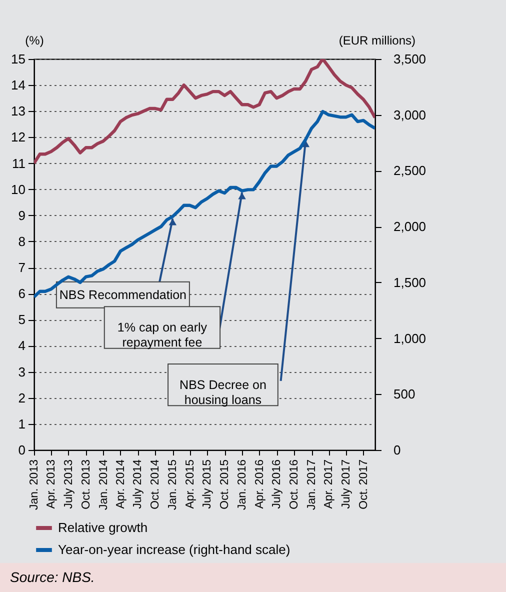 This screenshot has width=506, height=592. I want to click on x-tick-label: July 2015, so click(208, 484).